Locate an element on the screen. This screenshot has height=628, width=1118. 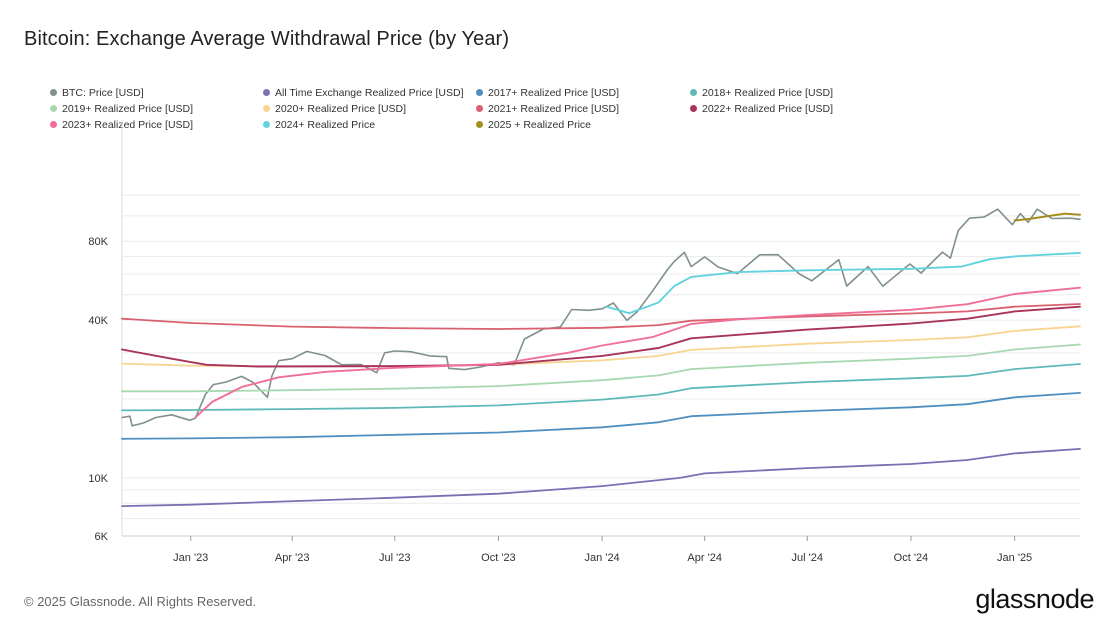
legend-item: 2018+ Realized Price [USD] is located at coordinates (761, 93).